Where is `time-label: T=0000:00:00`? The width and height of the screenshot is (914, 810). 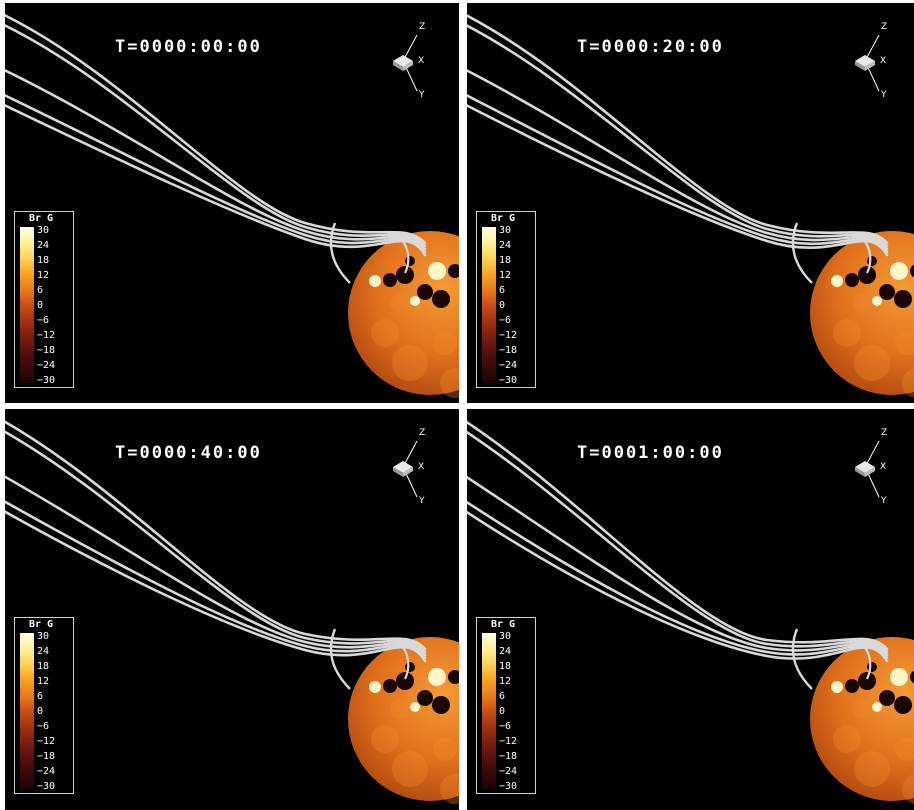 time-label: T=0000:00:00 is located at coordinates (188, 47).